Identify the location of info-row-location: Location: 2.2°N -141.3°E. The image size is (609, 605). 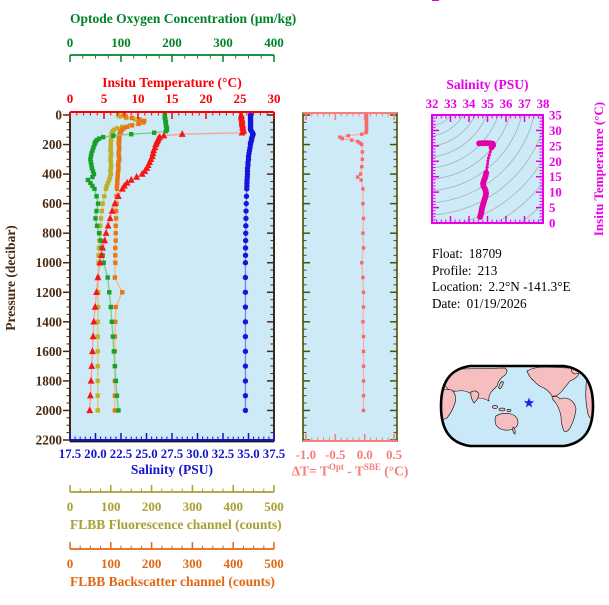
(501, 286).